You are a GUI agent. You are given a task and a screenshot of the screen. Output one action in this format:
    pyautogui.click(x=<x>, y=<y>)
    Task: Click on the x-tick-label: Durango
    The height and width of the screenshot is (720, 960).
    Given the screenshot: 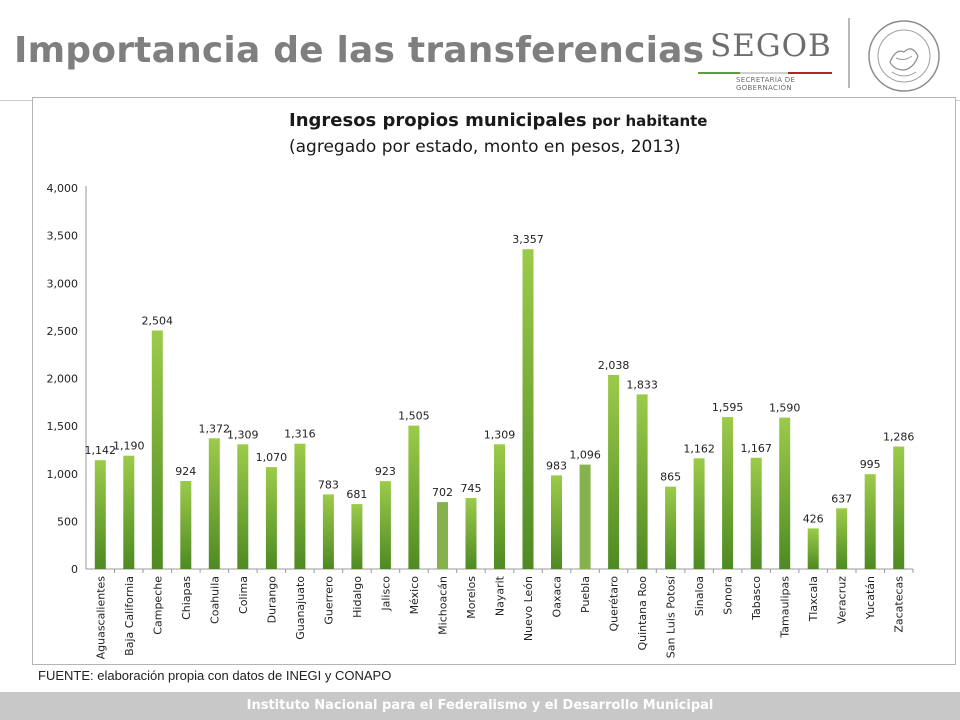 What is the action you would take?
    pyautogui.click(x=271, y=600)
    